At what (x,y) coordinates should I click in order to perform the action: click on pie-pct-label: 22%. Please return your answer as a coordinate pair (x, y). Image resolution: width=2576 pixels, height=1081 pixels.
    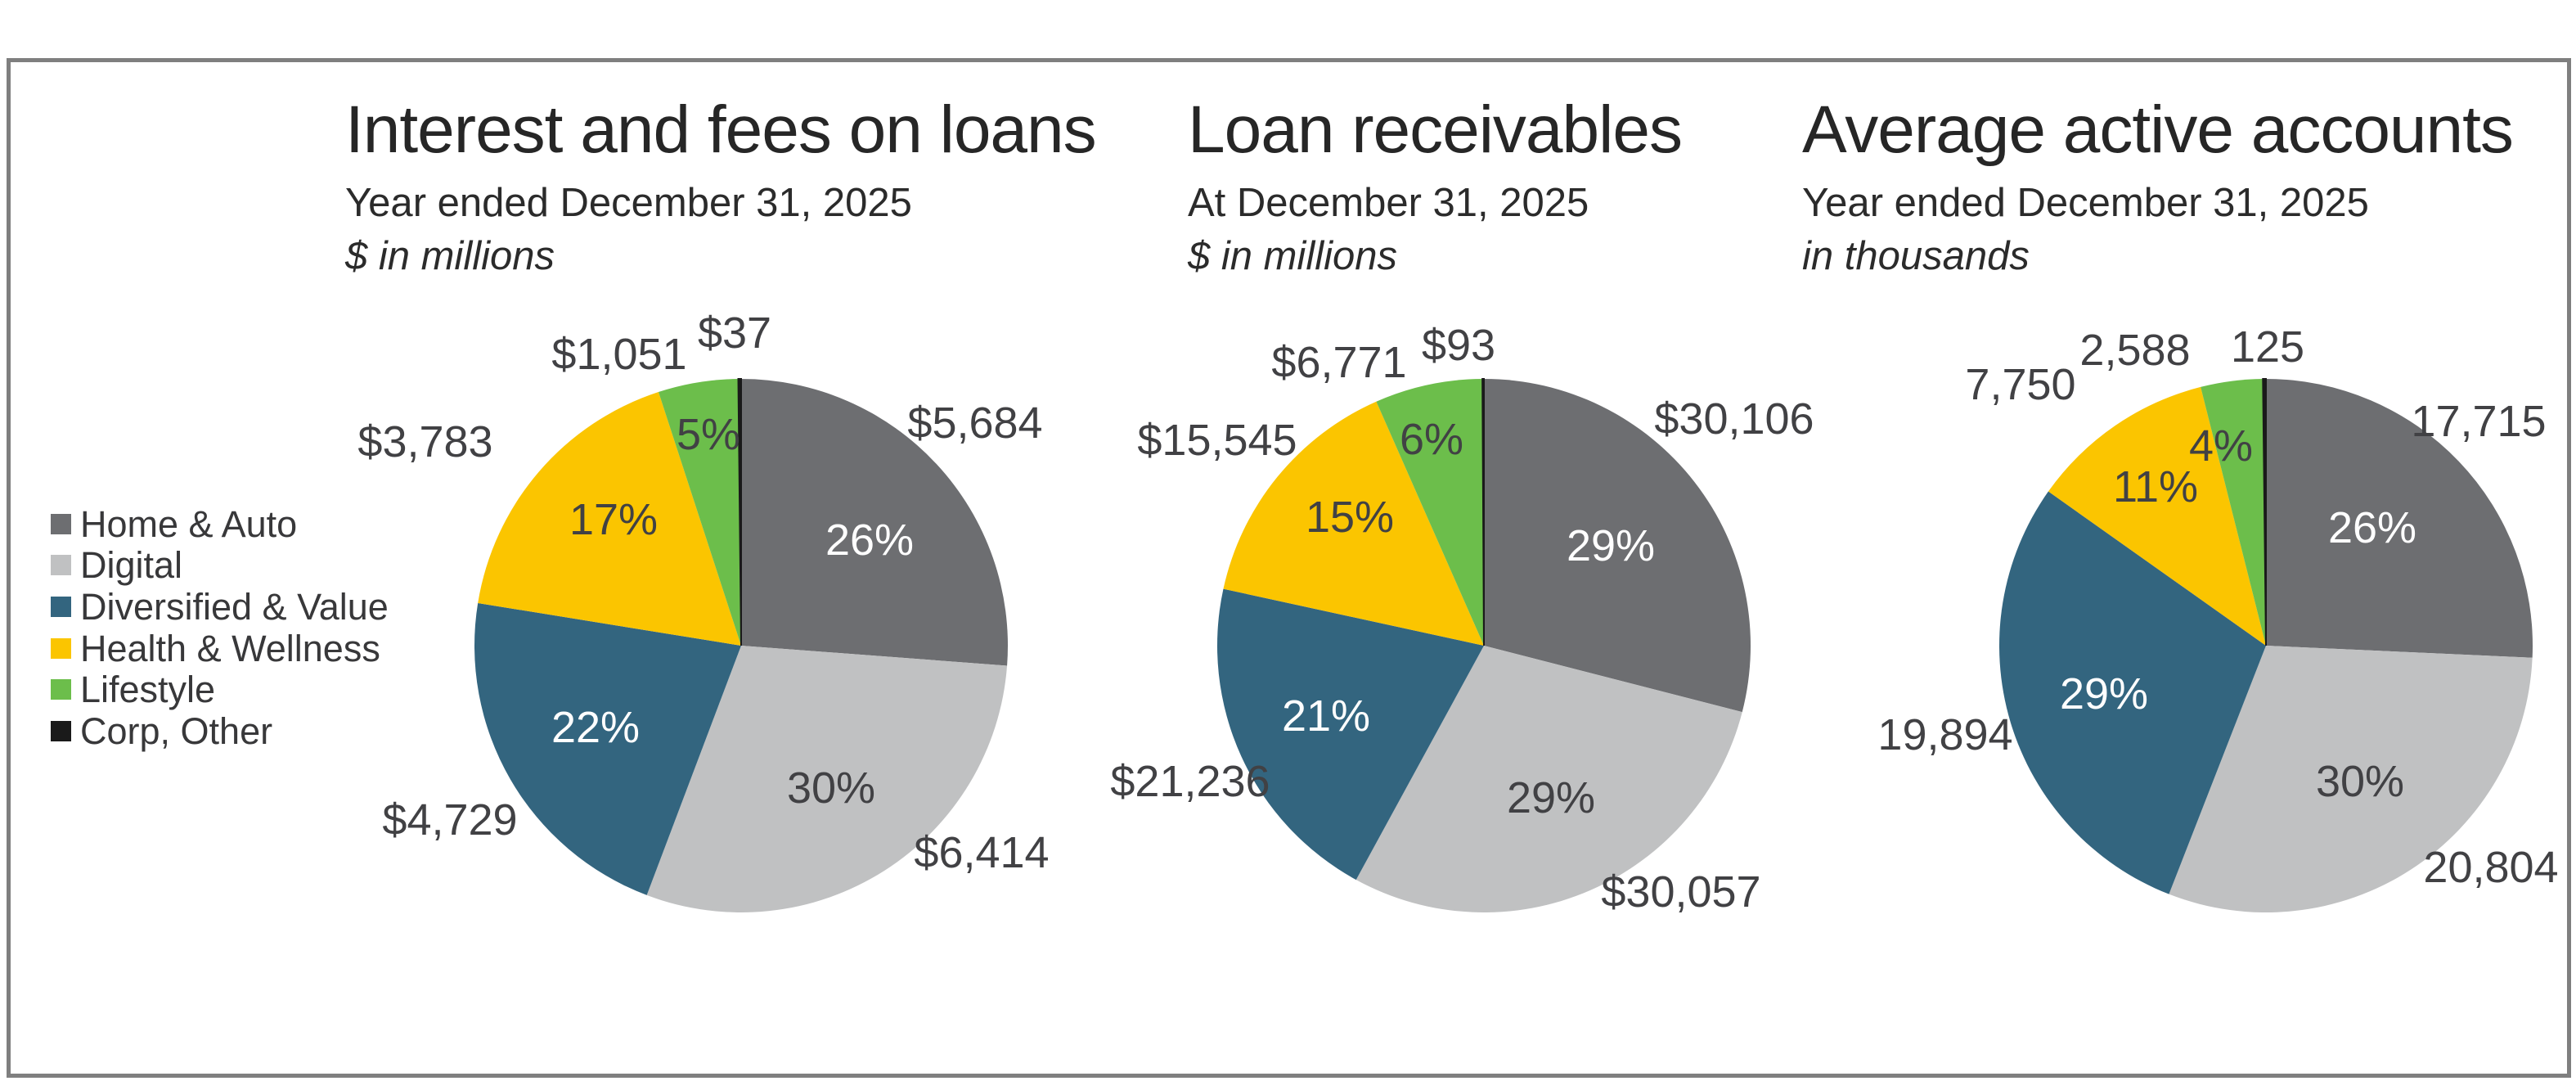
    Looking at the image, I should click on (595, 727).